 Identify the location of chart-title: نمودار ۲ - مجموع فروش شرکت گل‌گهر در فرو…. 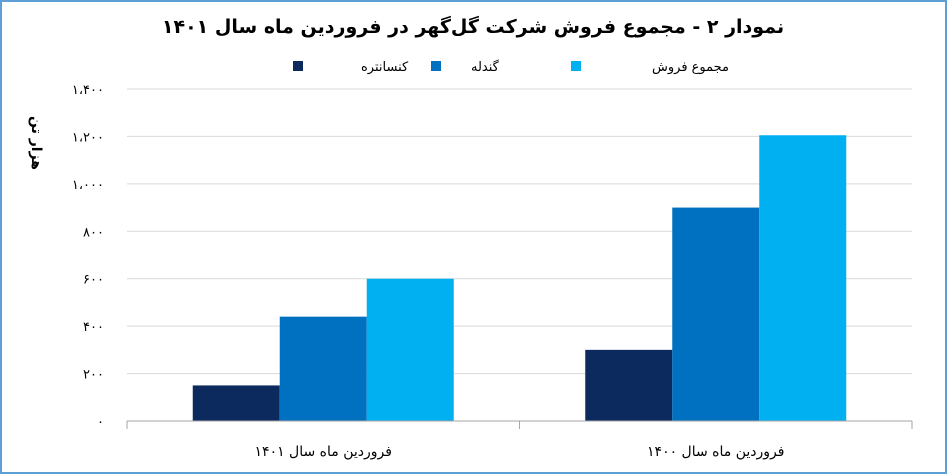
(473, 26).